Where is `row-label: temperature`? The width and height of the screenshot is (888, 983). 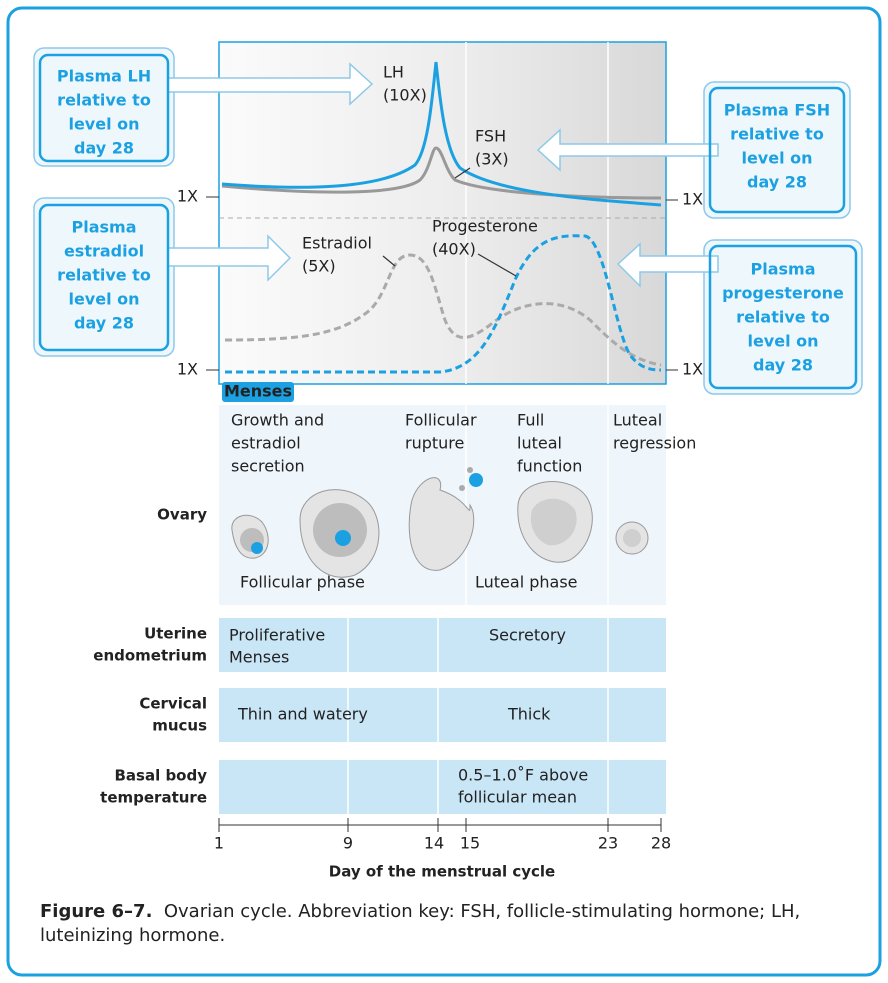 row-label: temperature is located at coordinates (153, 798).